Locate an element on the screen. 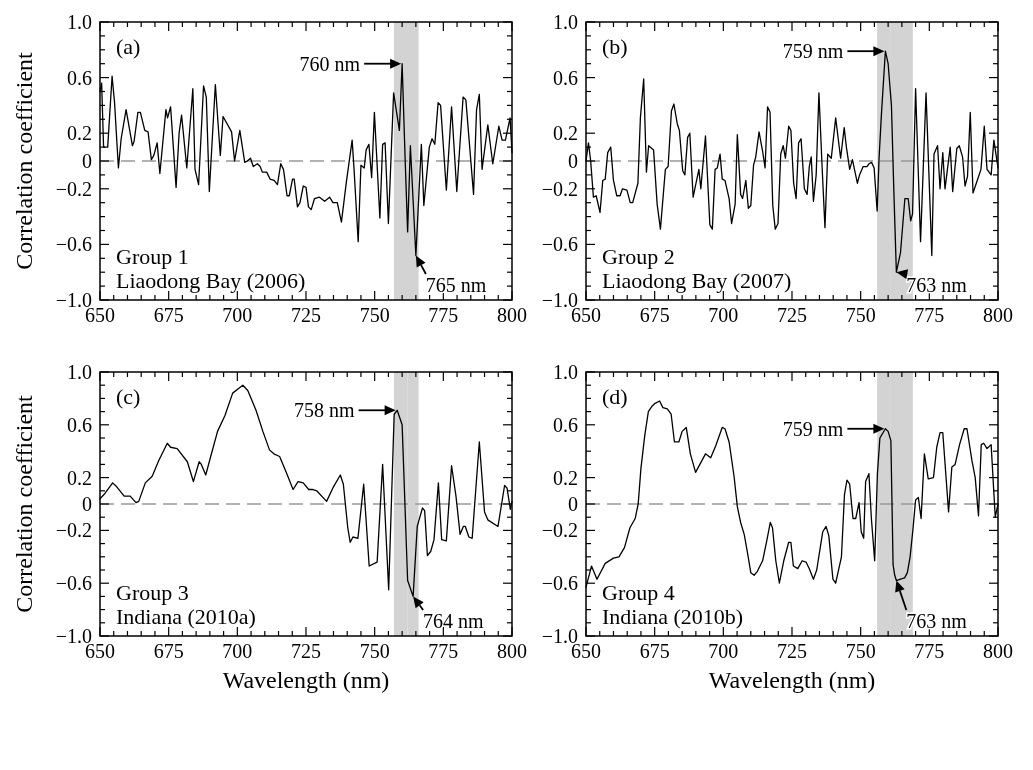 The height and width of the screenshot is (770, 1033). annotation: Group 4 is located at coordinates (638, 592).